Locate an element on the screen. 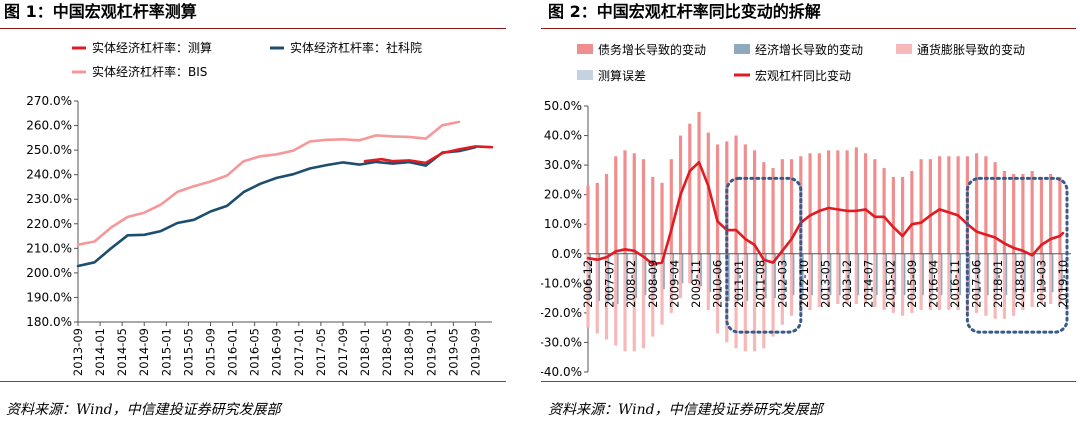 This screenshot has height=425, width=1080. x-tick-label: 2017-09 is located at coordinates (343, 352).